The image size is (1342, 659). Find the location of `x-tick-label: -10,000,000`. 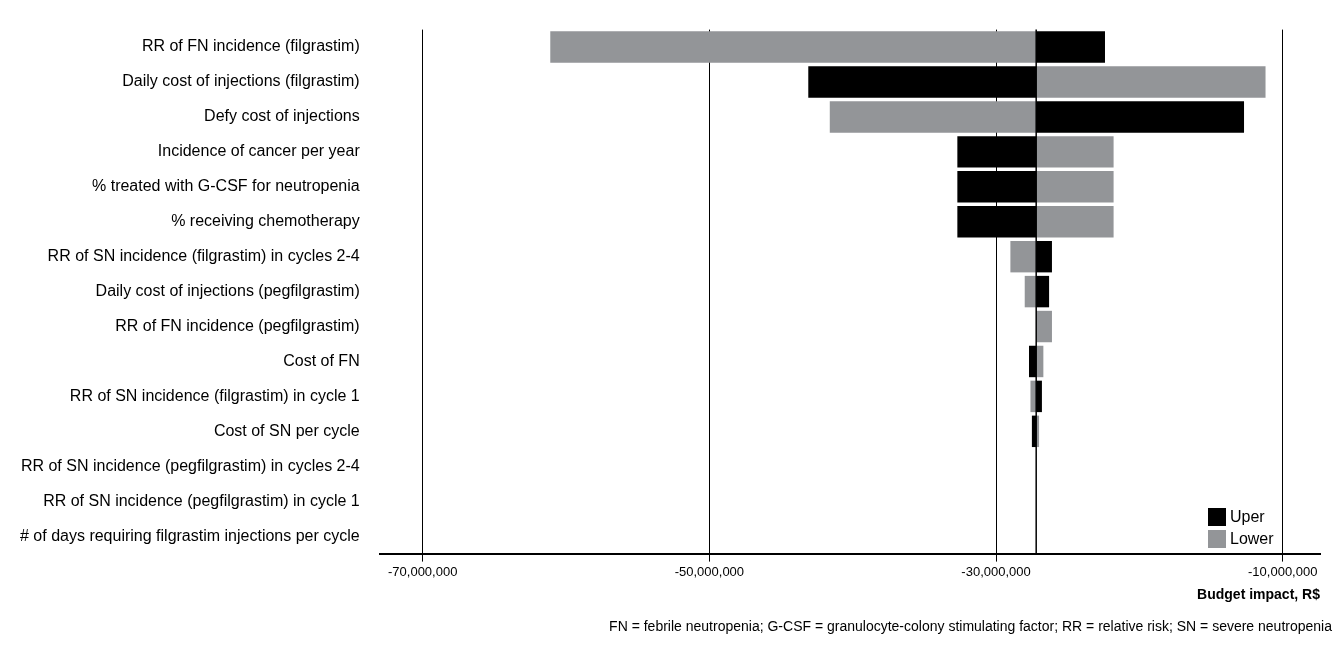

x-tick-label: -10,000,000 is located at coordinates (1283, 571).